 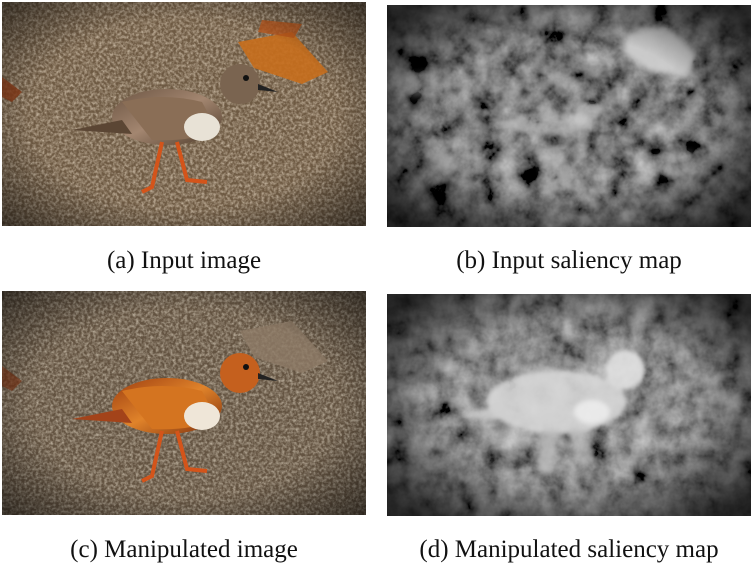 I want to click on caption-manipulated-image: (c) Manipulated image, so click(x=184, y=549).